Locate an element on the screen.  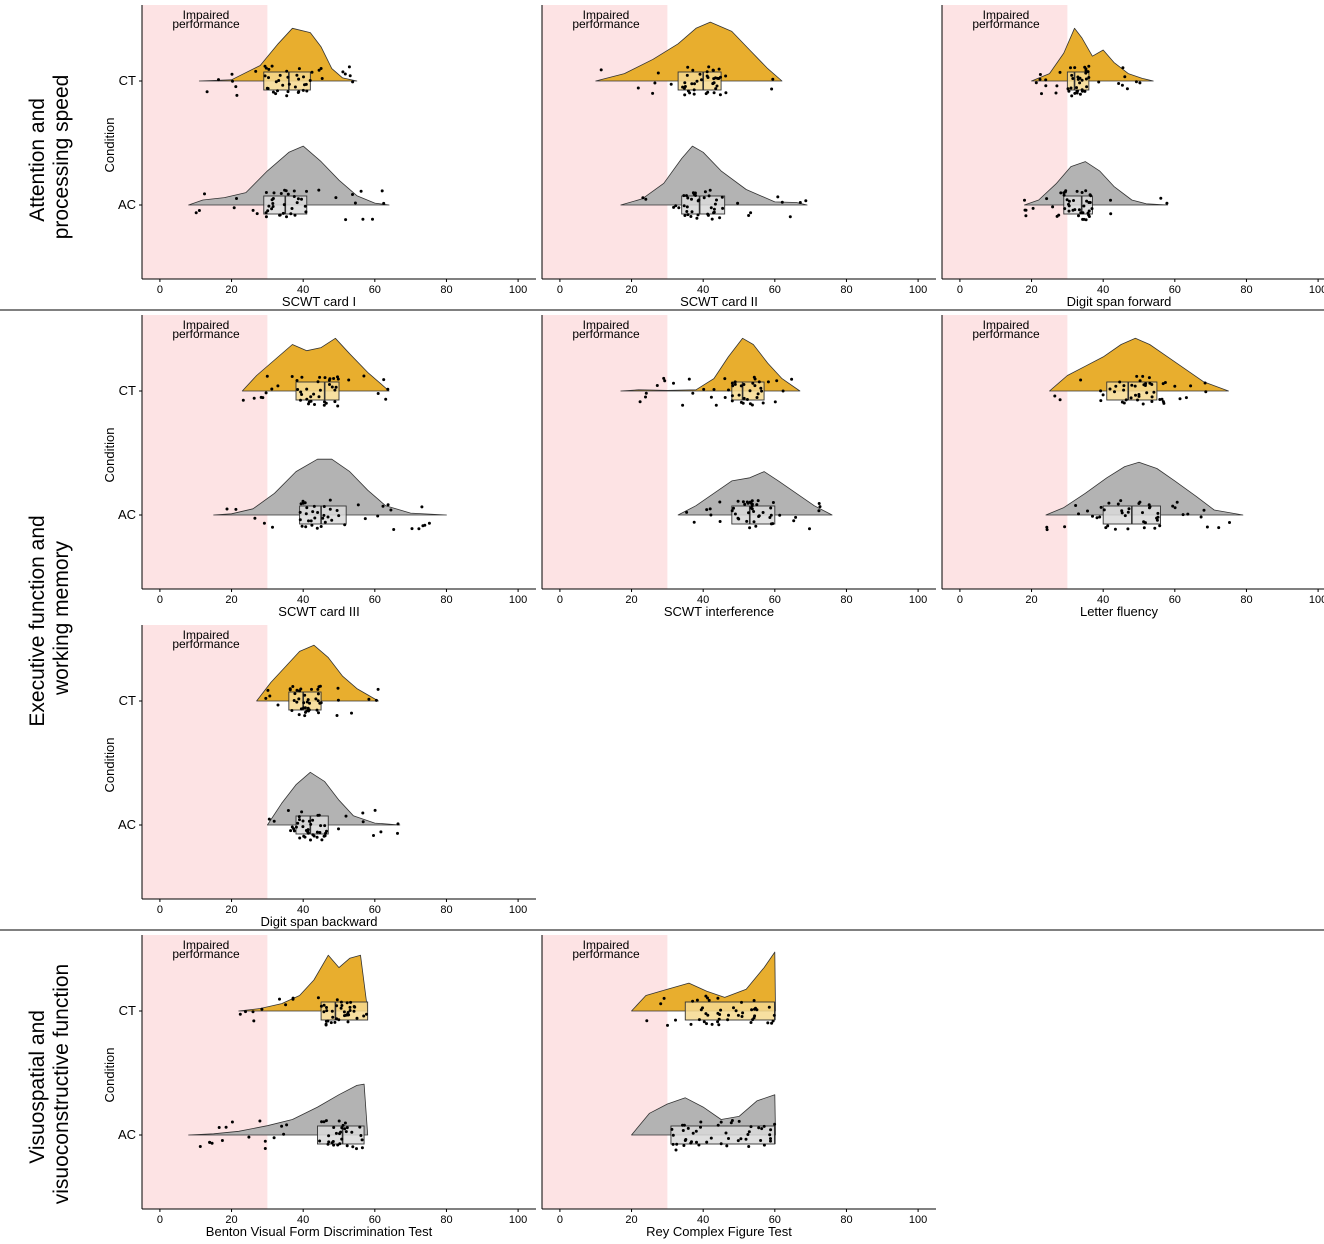
x-tick-label: 0 is located at coordinates (560, 600).